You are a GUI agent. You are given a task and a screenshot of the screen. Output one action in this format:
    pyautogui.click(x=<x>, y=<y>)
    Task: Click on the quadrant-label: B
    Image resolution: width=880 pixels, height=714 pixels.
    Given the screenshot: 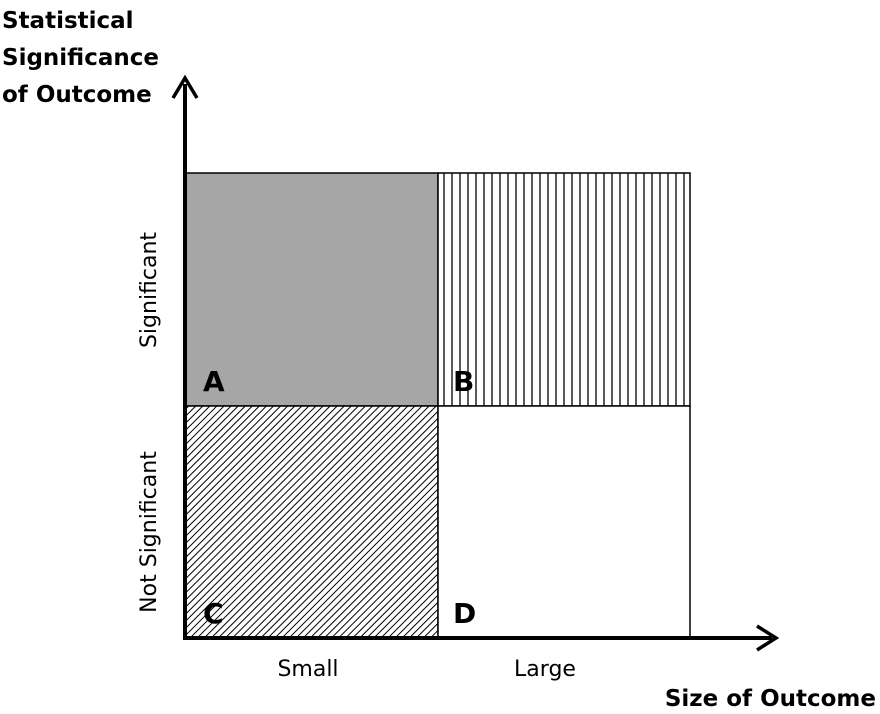 What is the action you would take?
    pyautogui.click(x=463, y=381)
    